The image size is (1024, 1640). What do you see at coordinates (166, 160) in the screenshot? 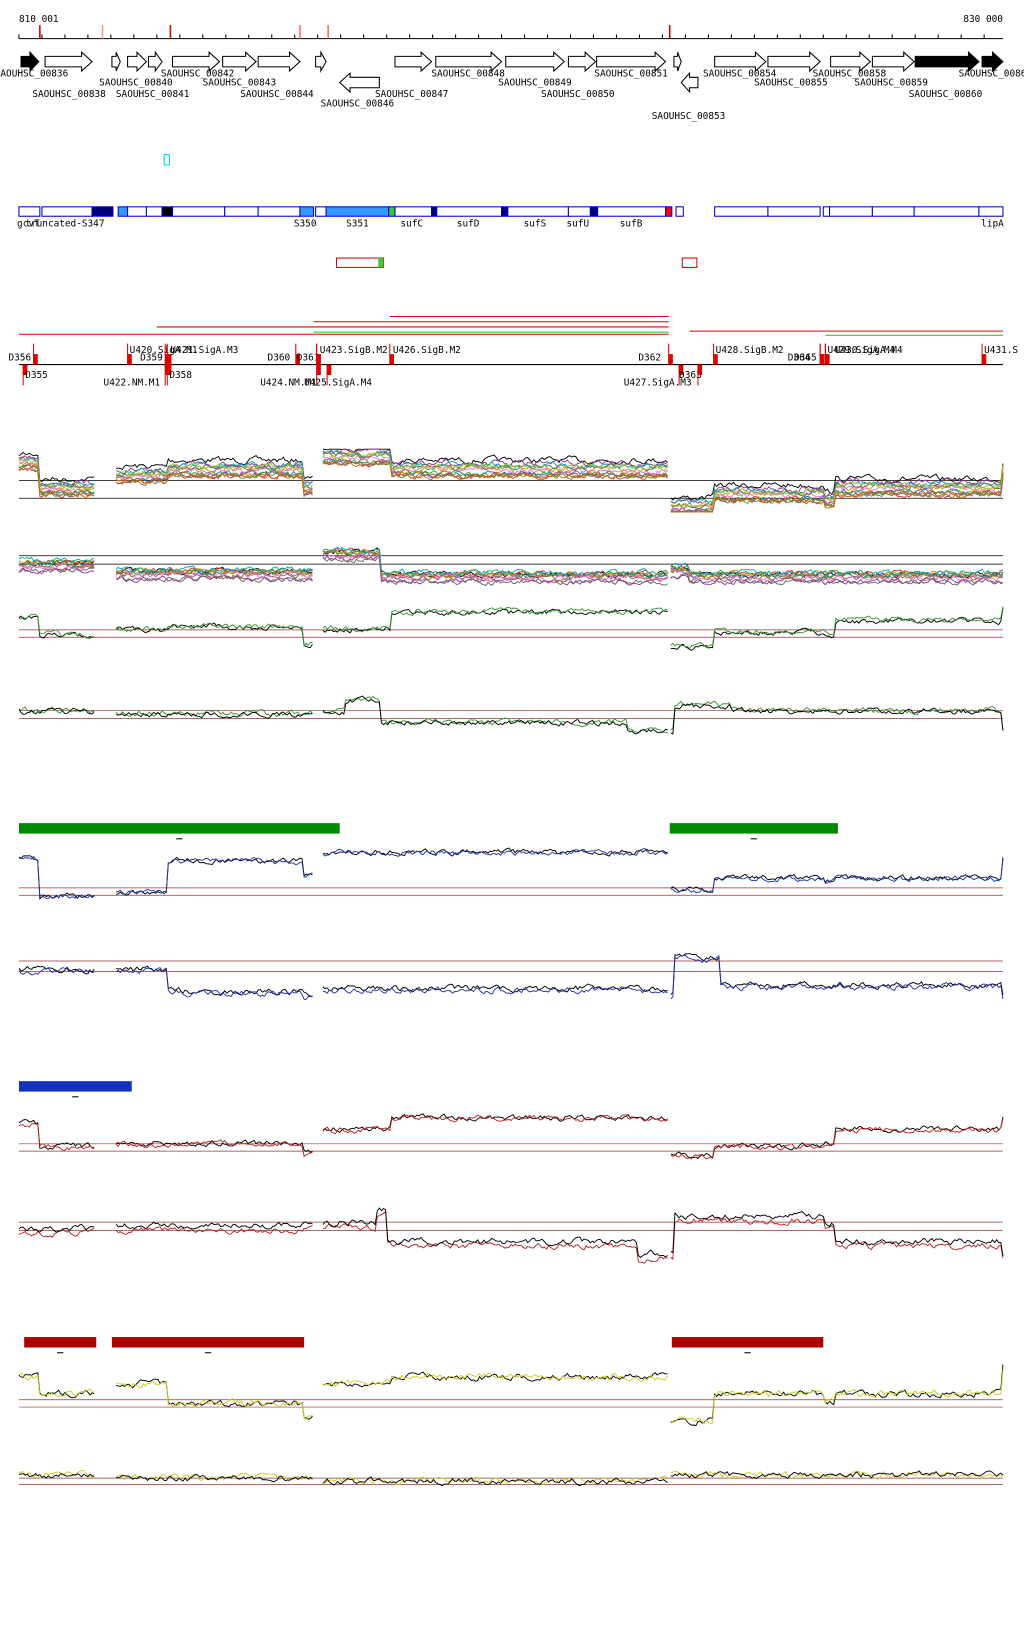
I see `marker` at bounding box center [166, 160].